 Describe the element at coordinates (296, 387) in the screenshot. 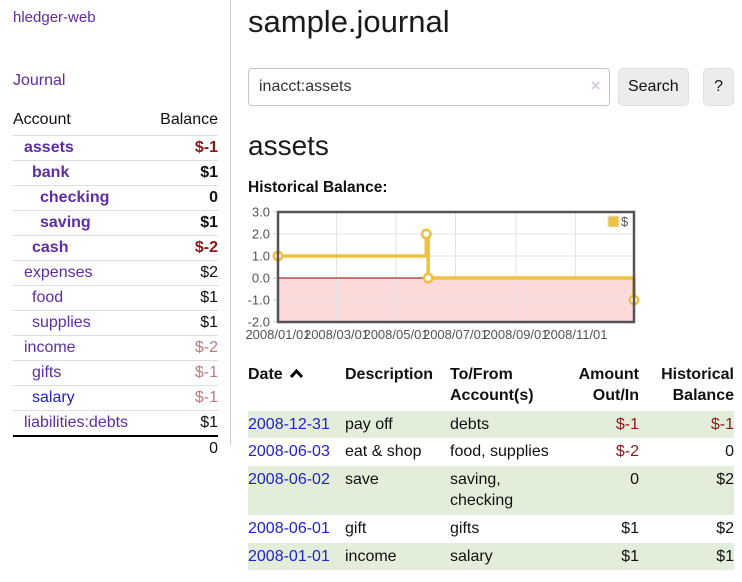

I see `register-header-date: Date` at that location.